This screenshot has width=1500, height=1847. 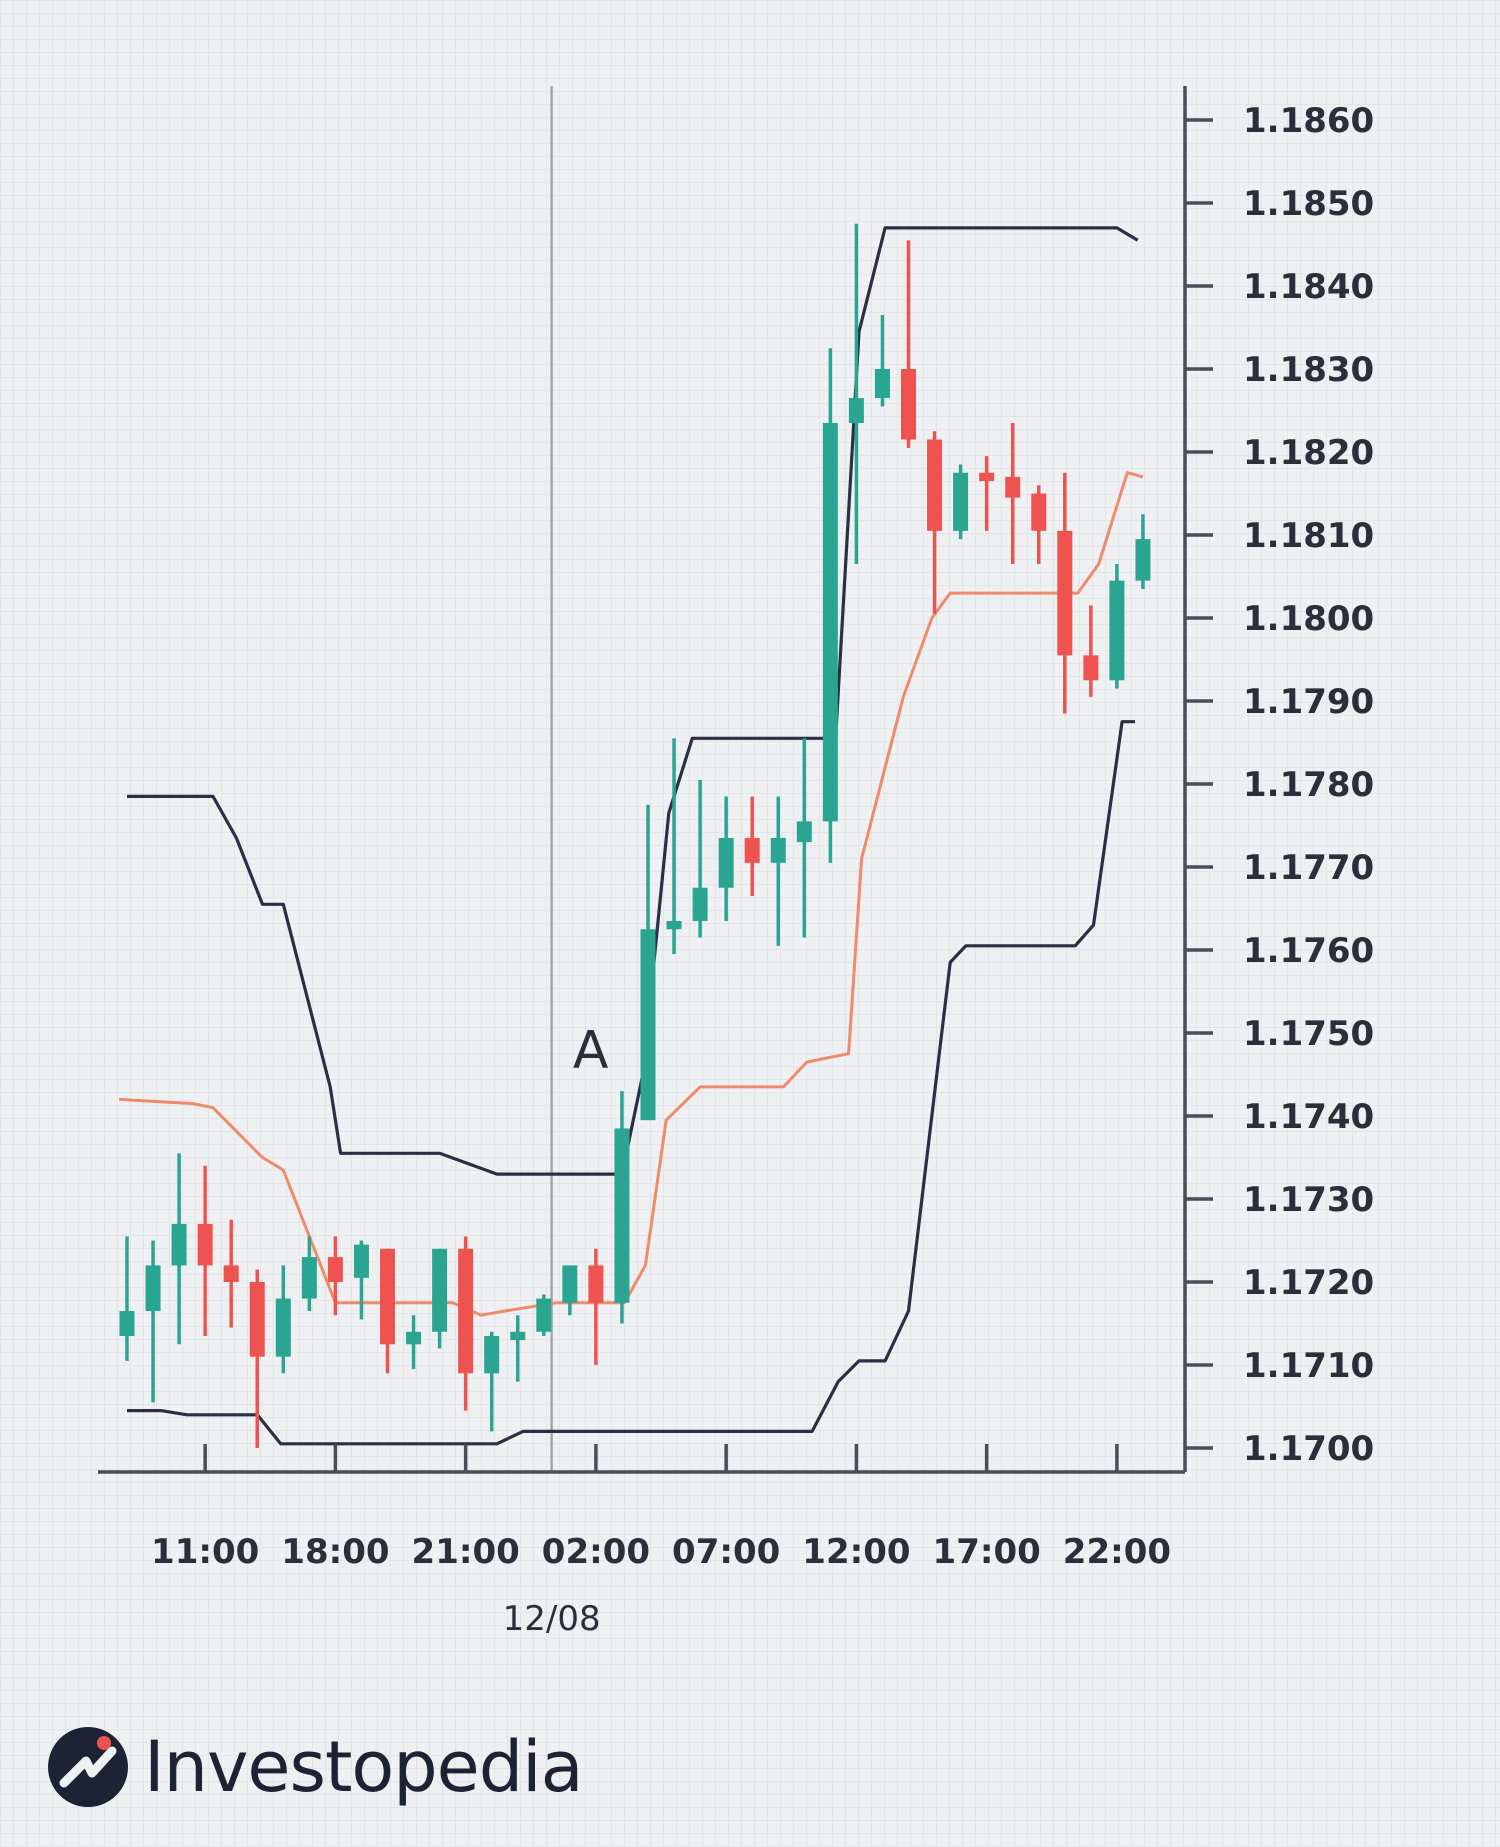 I want to click on x-tick-label: 11:00, so click(x=205, y=1552).